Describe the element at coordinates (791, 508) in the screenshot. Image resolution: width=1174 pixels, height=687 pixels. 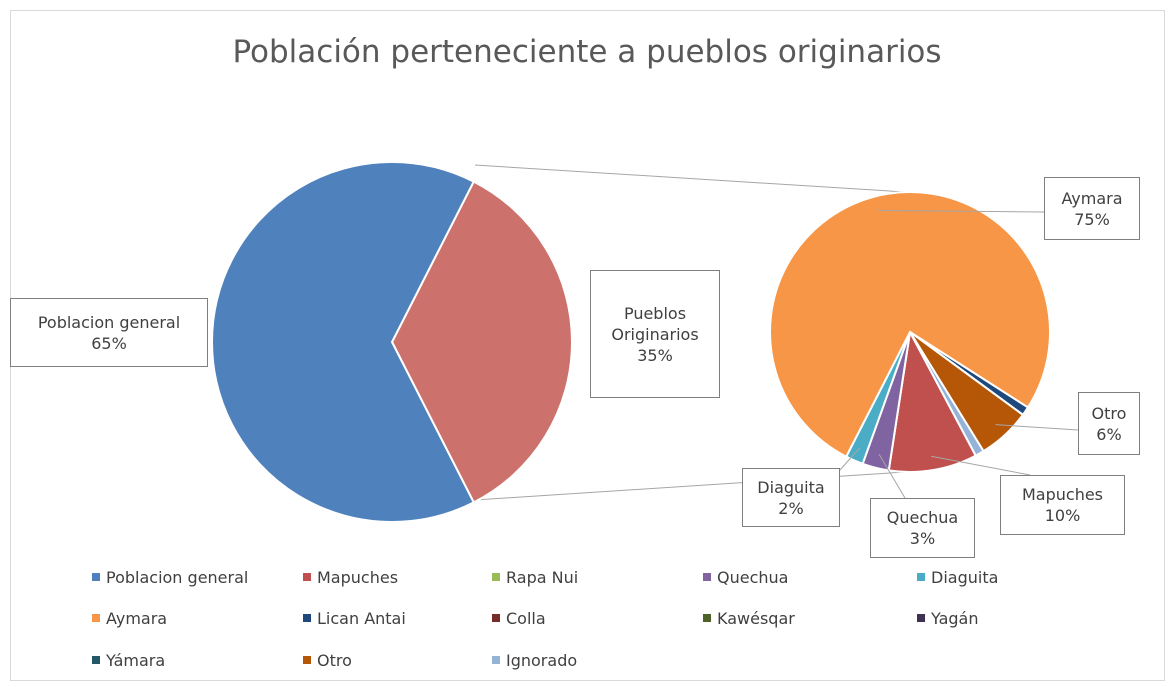
I see `data-label-value: 2%` at that location.